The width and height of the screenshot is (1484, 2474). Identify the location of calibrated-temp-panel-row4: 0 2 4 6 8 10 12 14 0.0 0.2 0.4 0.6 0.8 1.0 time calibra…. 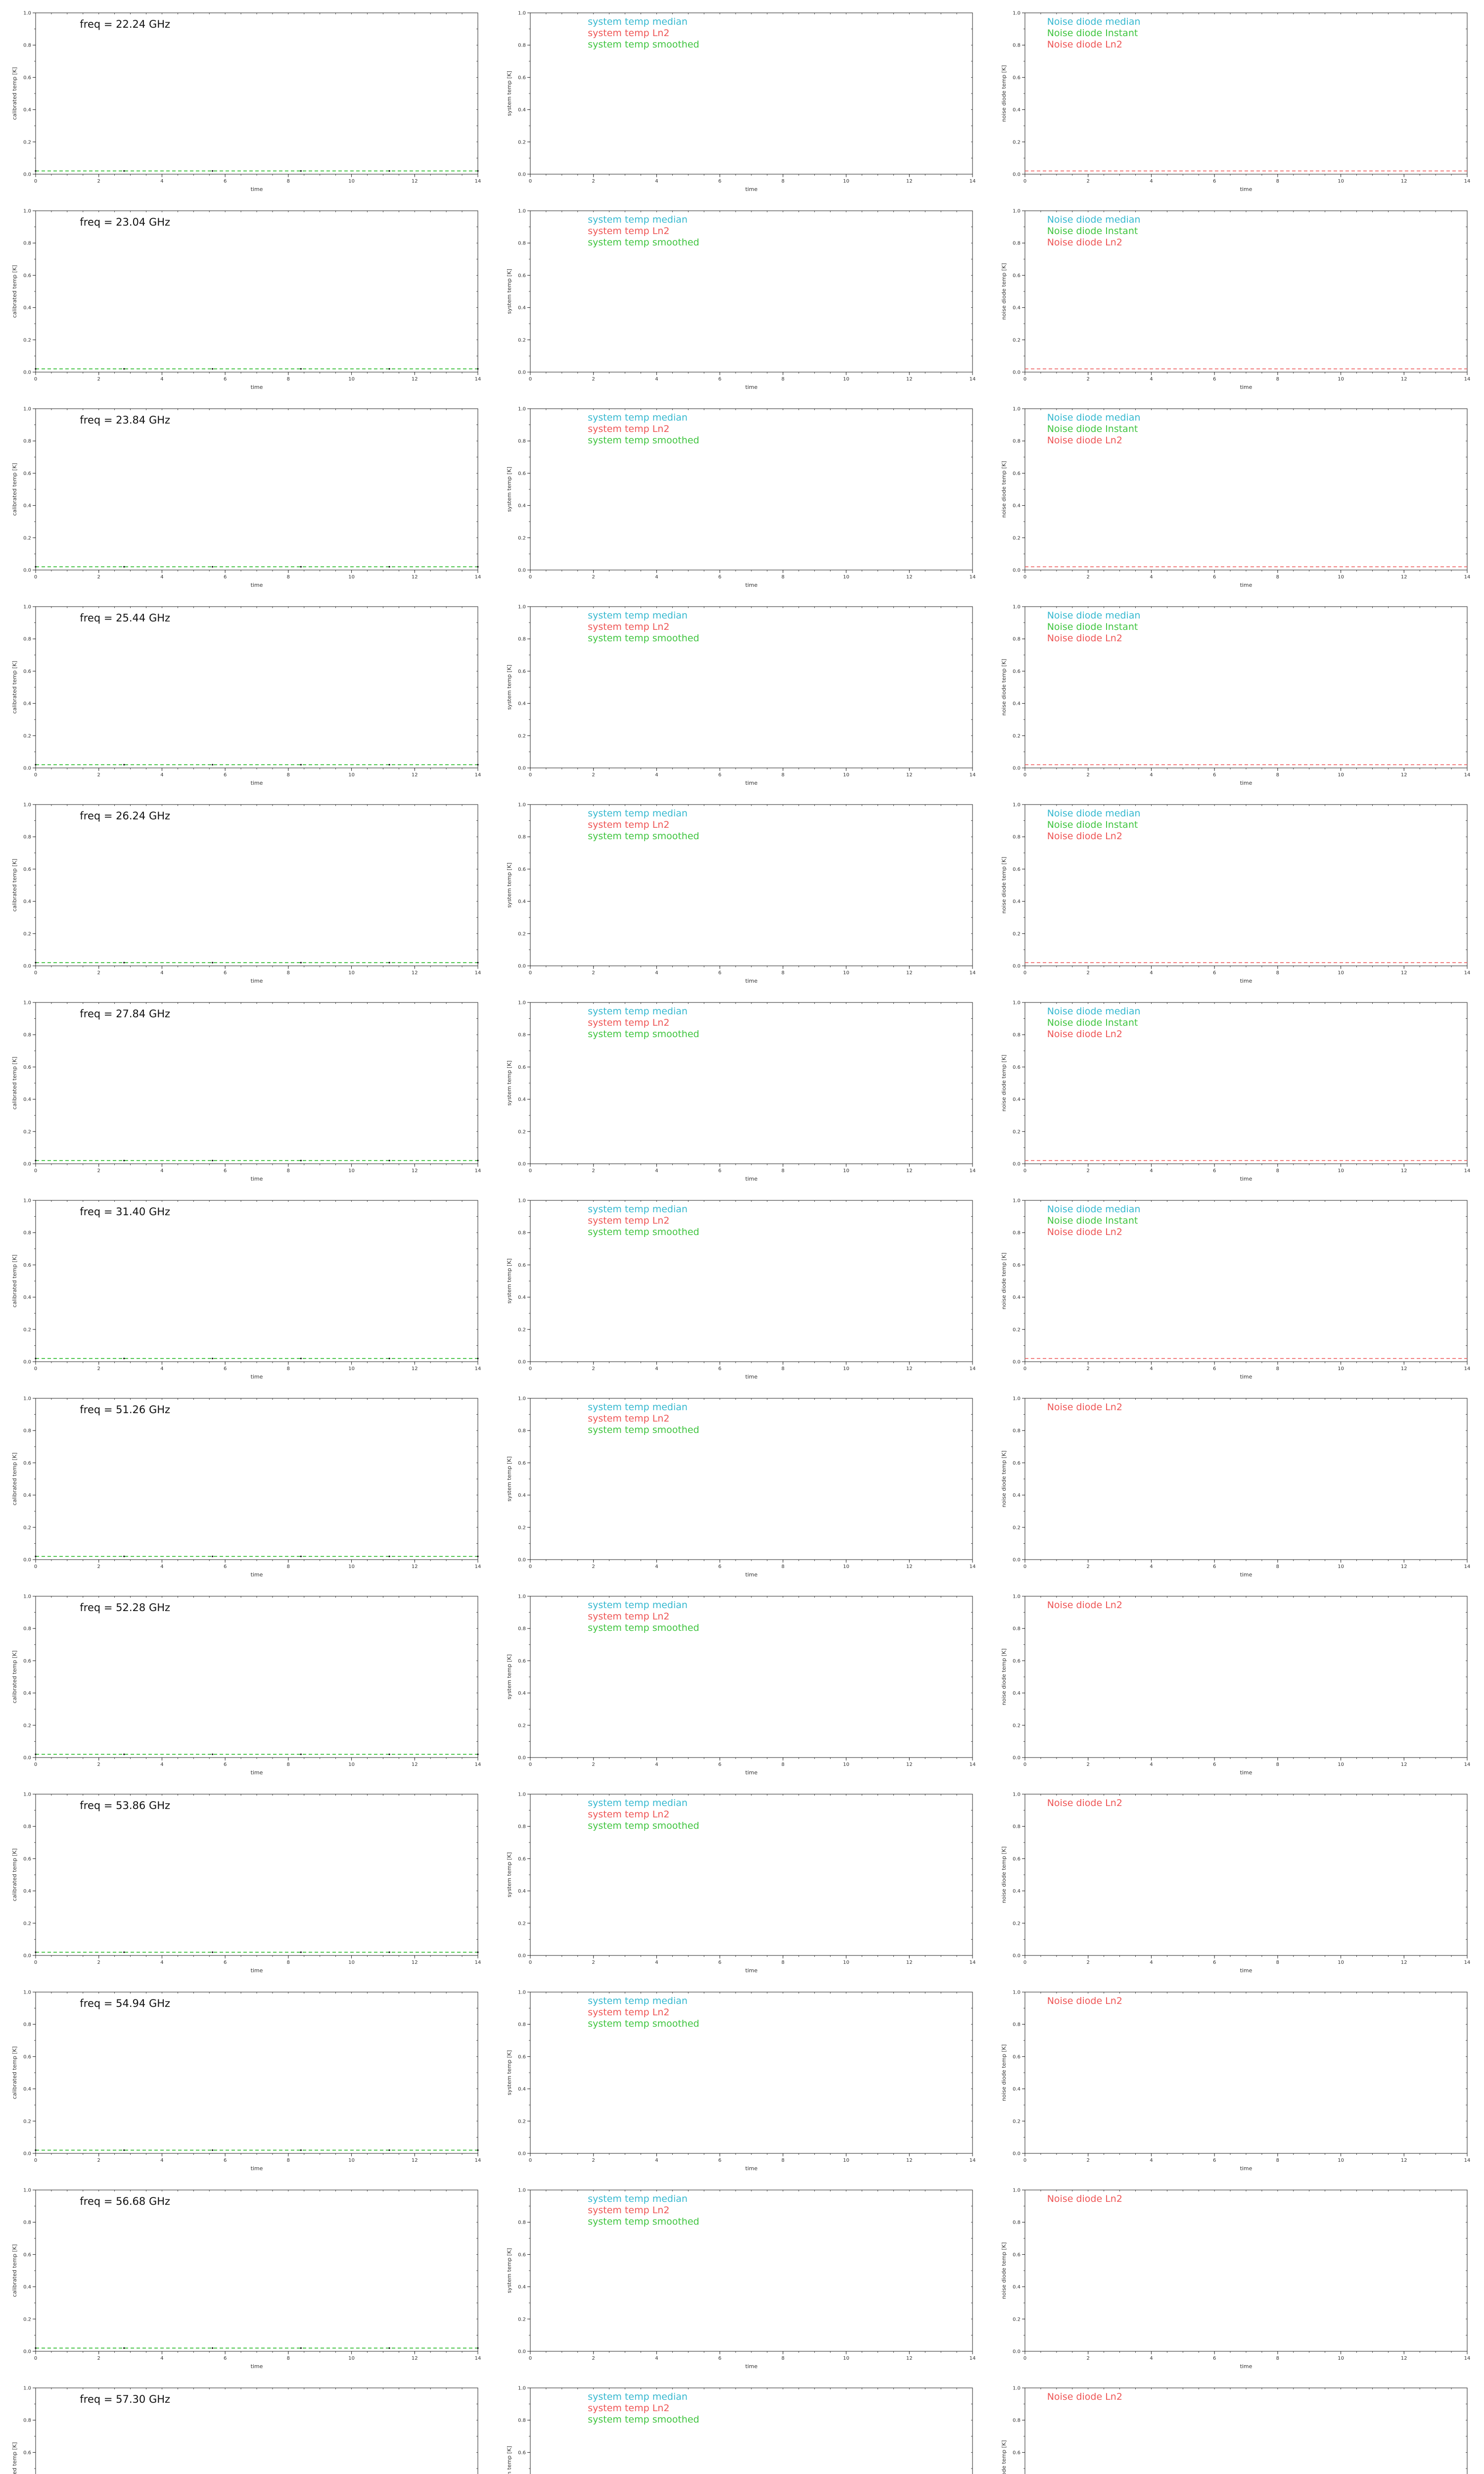
(247, 693).